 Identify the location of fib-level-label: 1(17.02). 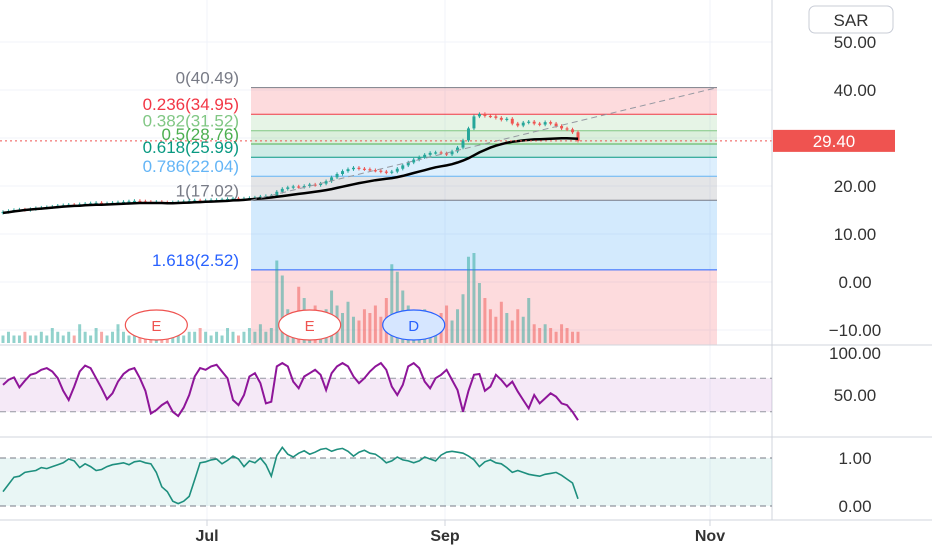
(207, 190).